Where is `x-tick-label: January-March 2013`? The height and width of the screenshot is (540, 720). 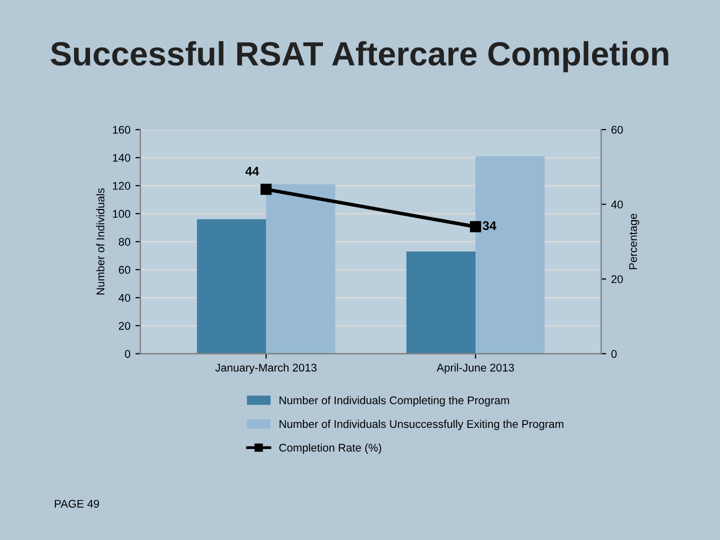
x-tick-label: January-March 2013 is located at coordinates (266, 368).